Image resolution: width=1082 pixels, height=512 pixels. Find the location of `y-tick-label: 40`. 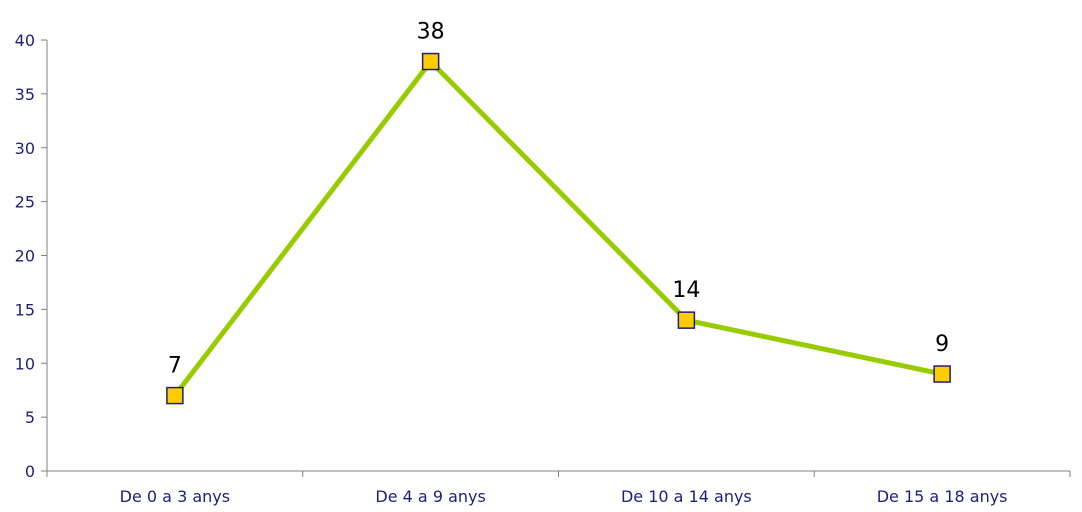

y-tick-label: 40 is located at coordinates (25, 40).